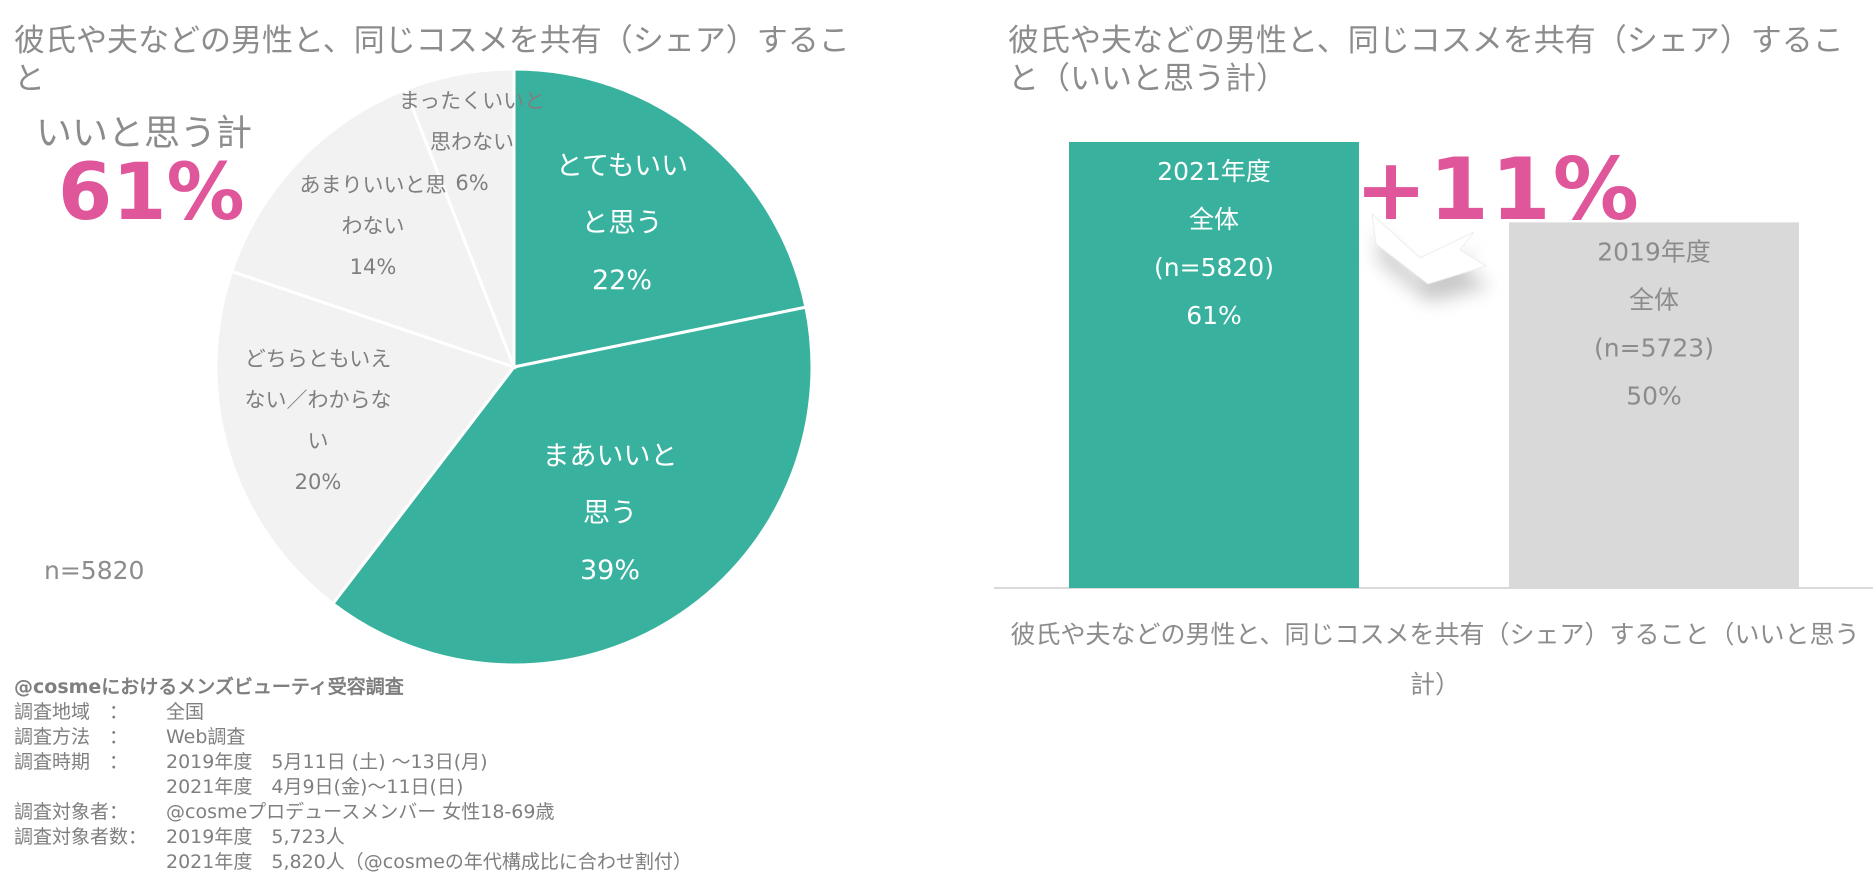 This screenshot has width=1873, height=881. I want to click on bar-label-2019: 2019年度全体(n=5723) 50%, so click(1654, 323).